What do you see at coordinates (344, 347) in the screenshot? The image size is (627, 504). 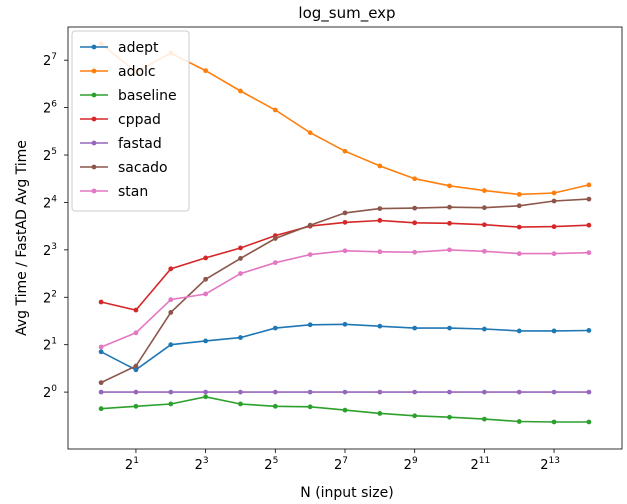 I see `series-line-adept` at bounding box center [344, 347].